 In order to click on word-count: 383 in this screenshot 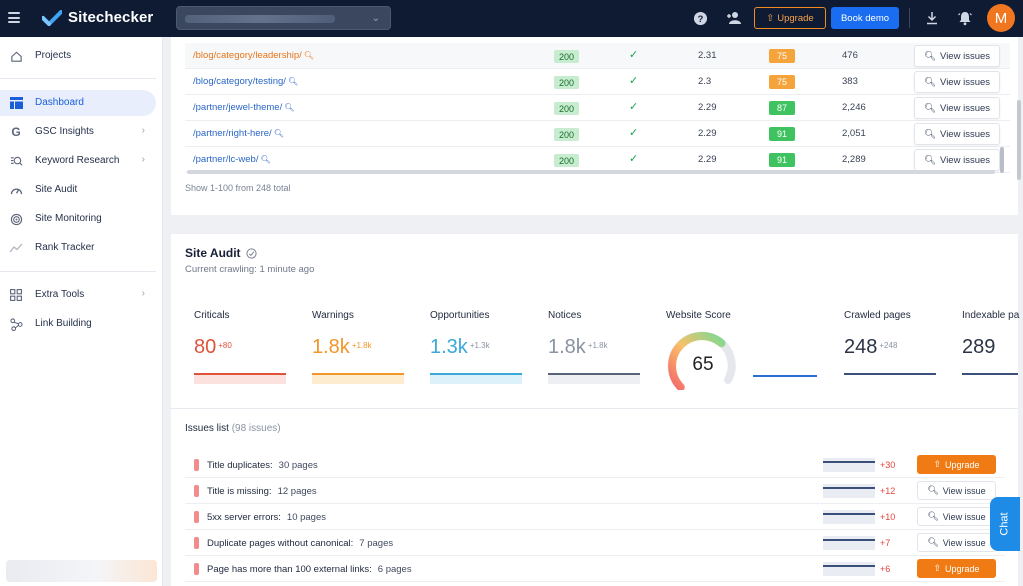, I will do `click(850, 81)`.